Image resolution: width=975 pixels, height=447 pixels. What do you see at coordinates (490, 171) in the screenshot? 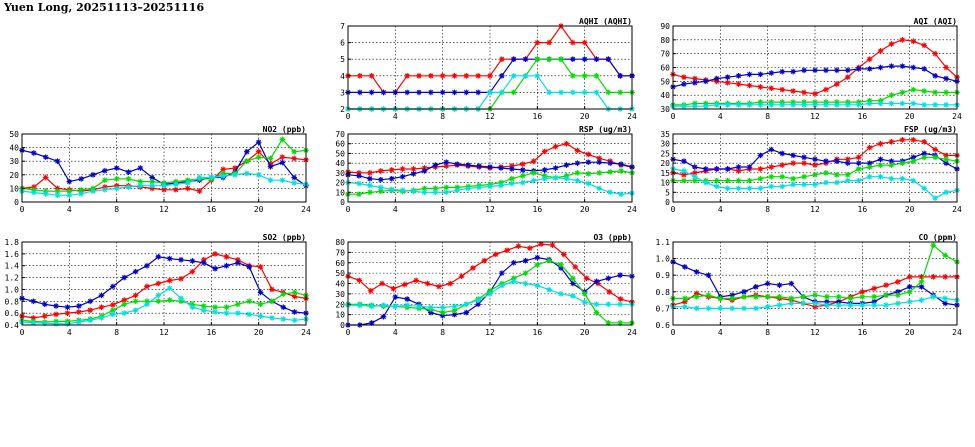
I see `series-blue` at bounding box center [490, 171].